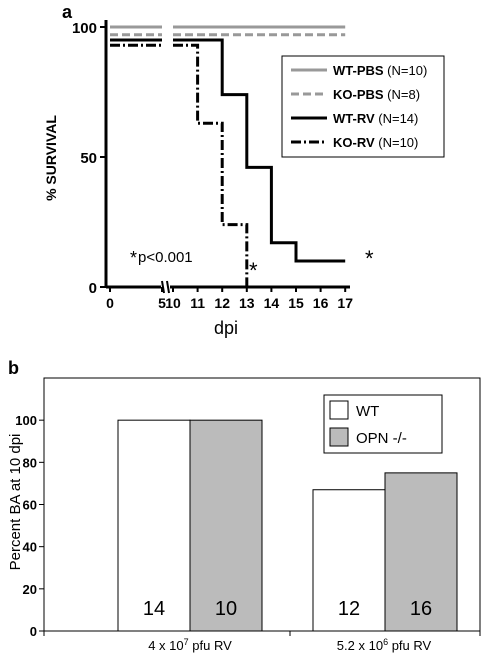  What do you see at coordinates (339, 410) in the screenshot?
I see `legend-swatch-wt` at bounding box center [339, 410].